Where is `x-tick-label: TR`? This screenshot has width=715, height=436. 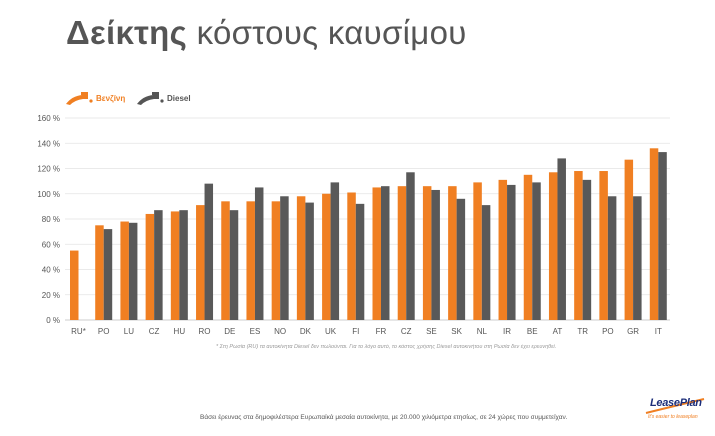
x-tick-label: TR is located at coordinates (582, 331).